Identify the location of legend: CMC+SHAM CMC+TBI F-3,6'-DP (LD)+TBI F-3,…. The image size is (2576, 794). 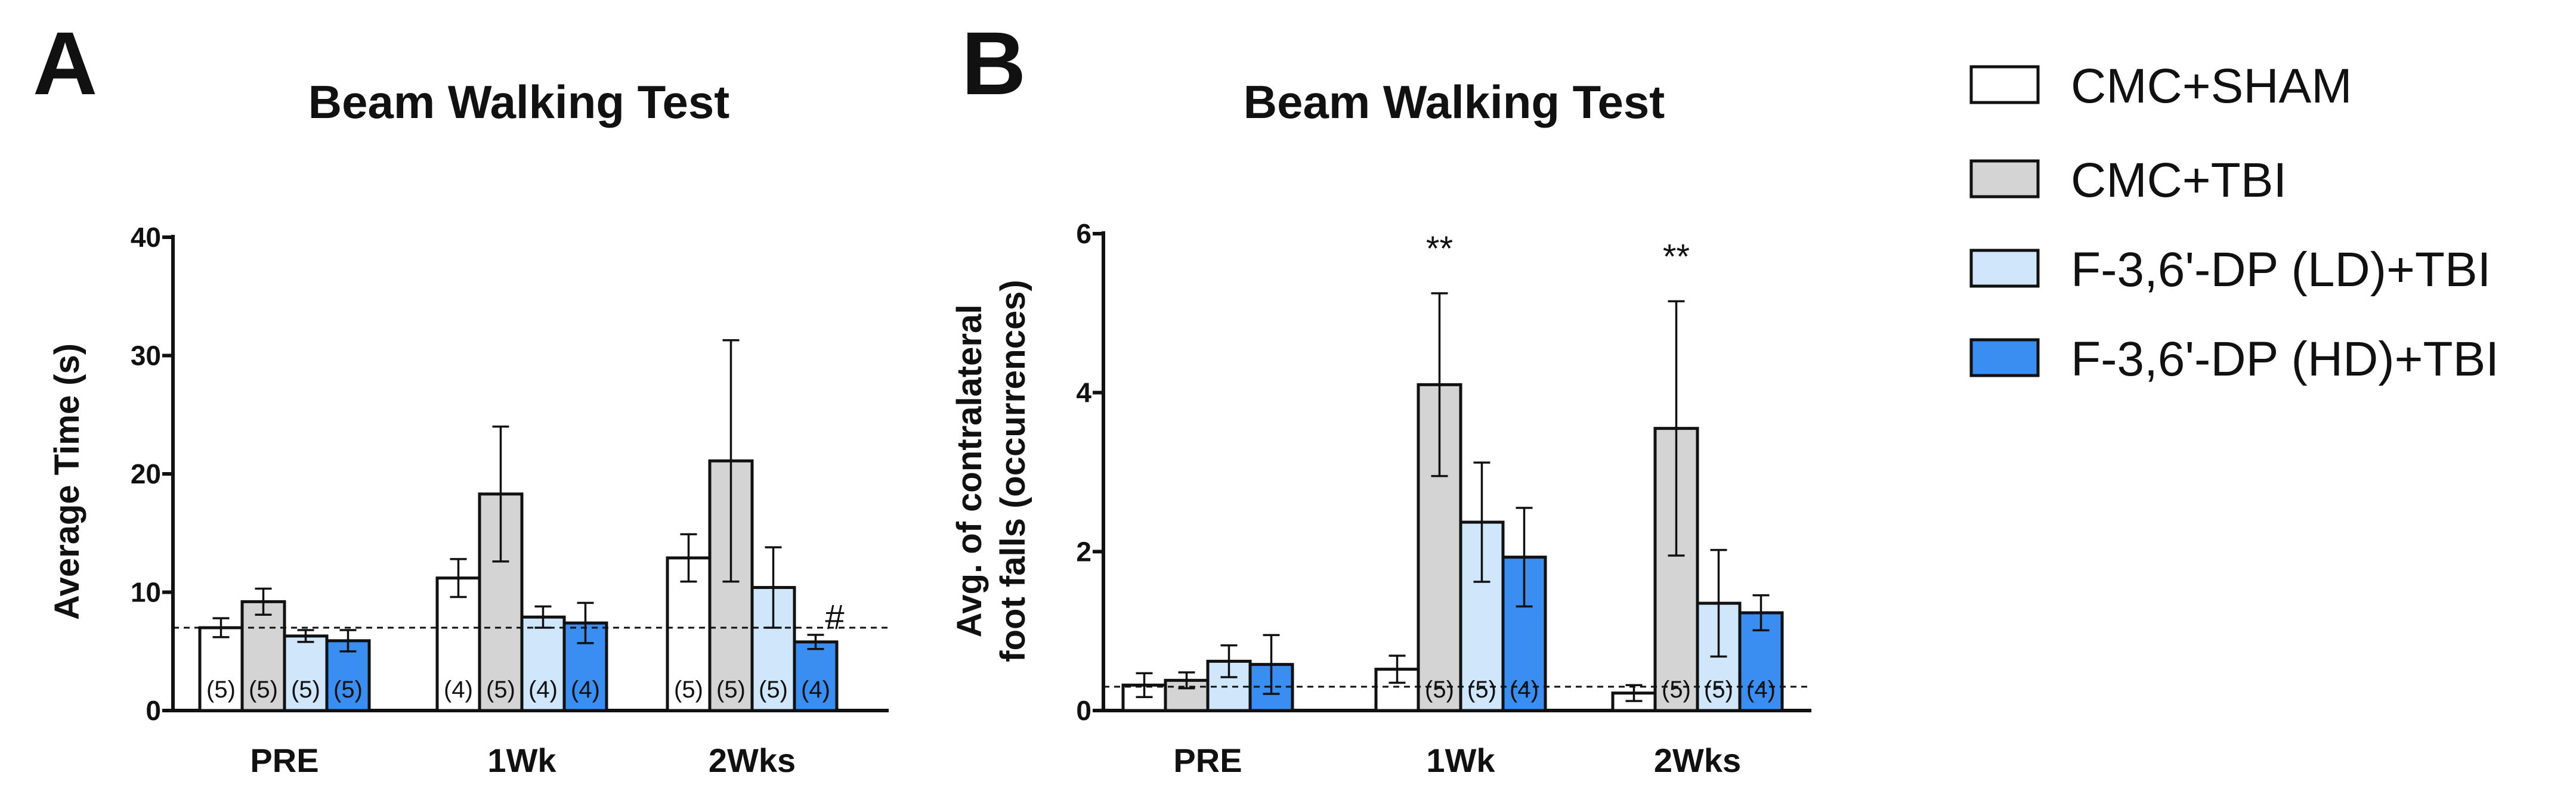
(2234, 222).